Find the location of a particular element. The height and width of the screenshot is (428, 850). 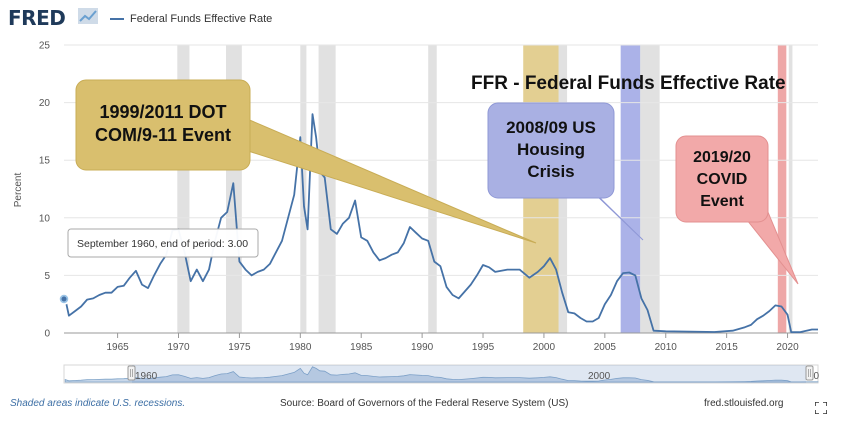

callout-dotcom-line-1: 1999/2011 DOT is located at coordinates (162, 112).